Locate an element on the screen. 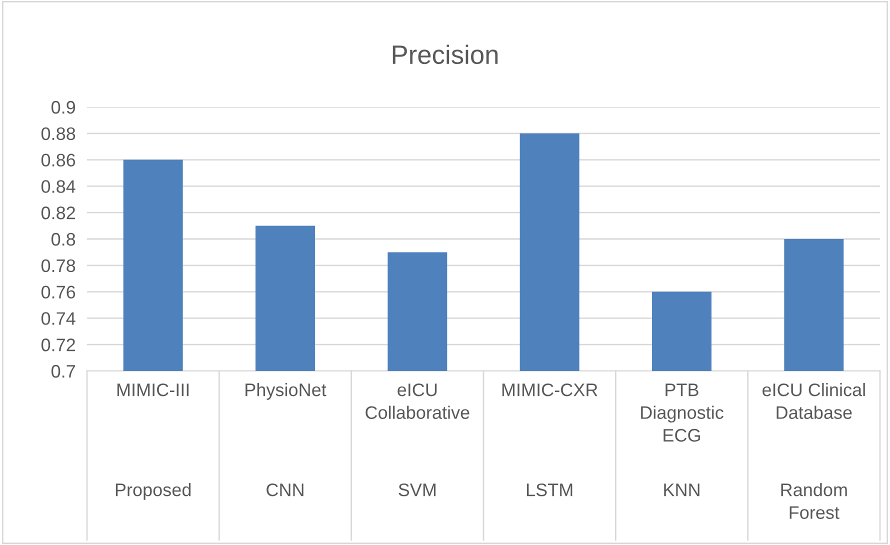 The image size is (890, 545). y-tick-label: 0.78 is located at coordinates (58, 265).